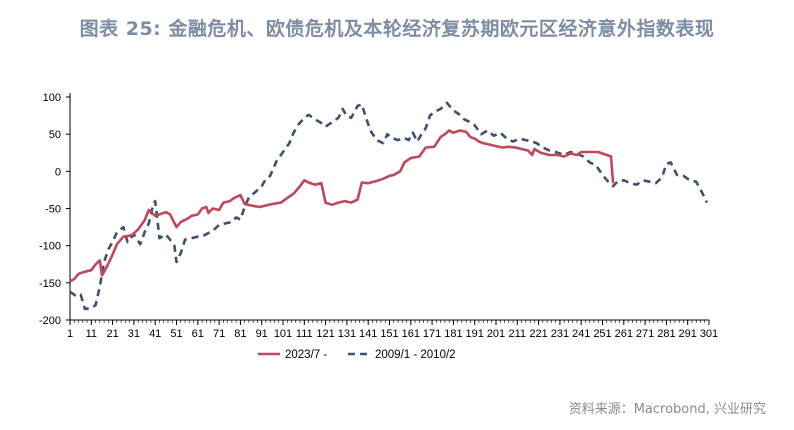 The image size is (794, 430). I want to click on legend-label: 2009/1 - 2010/2, so click(415, 355).